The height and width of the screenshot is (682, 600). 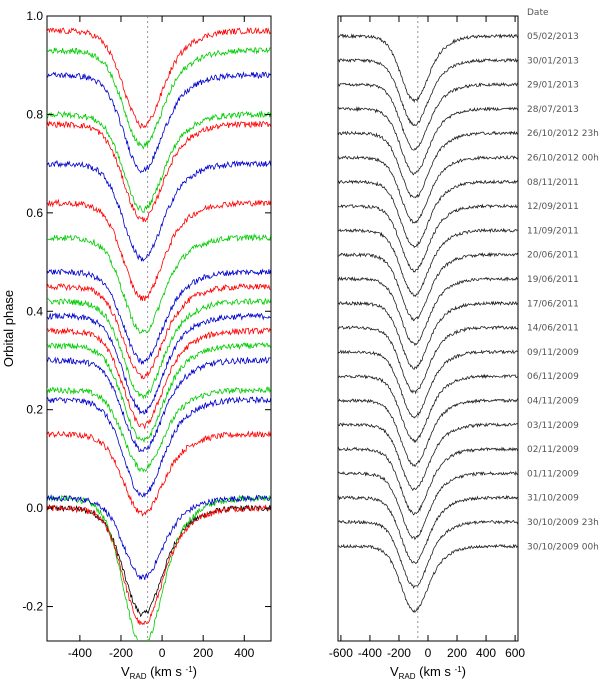 I want to click on date-label-15: 04/11/2009, so click(x=553, y=402).